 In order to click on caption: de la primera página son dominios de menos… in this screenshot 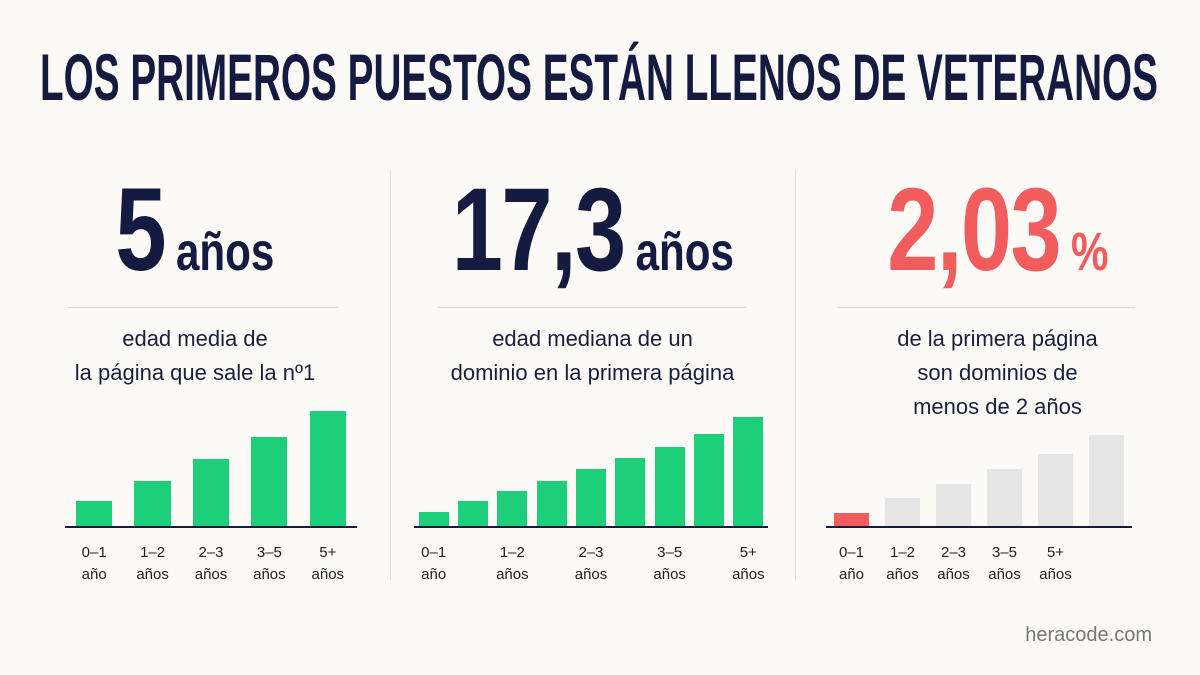, I will do `click(997, 373)`.